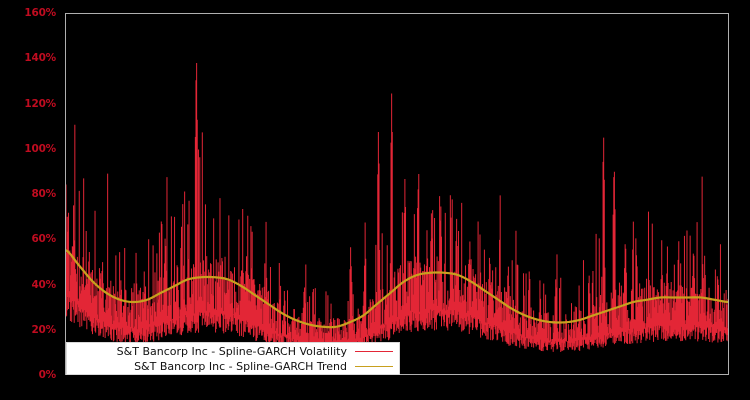 This screenshot has height=400, width=750. Describe the element at coordinates (40, 148) in the screenshot. I see `y-tick-100: 100%` at that location.